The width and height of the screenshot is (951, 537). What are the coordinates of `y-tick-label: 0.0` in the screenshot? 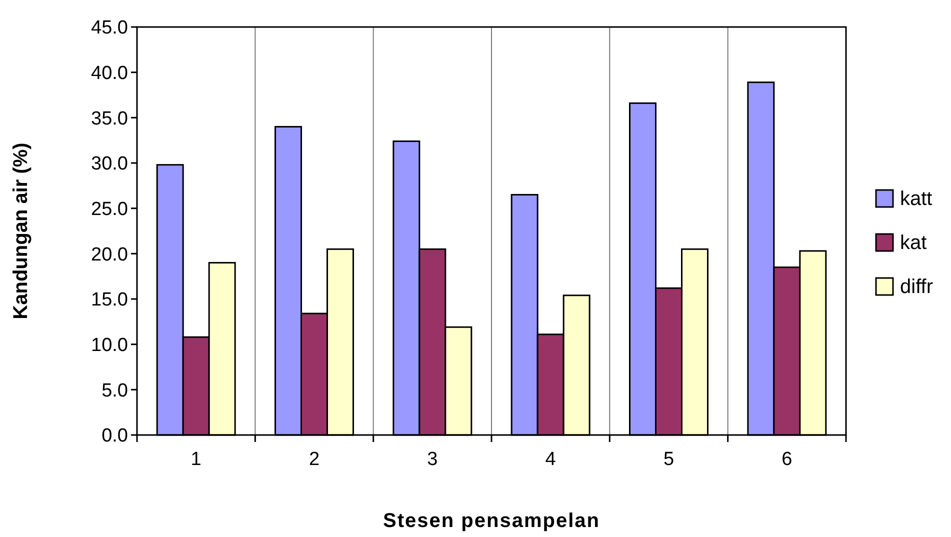 It's located at (115, 436).